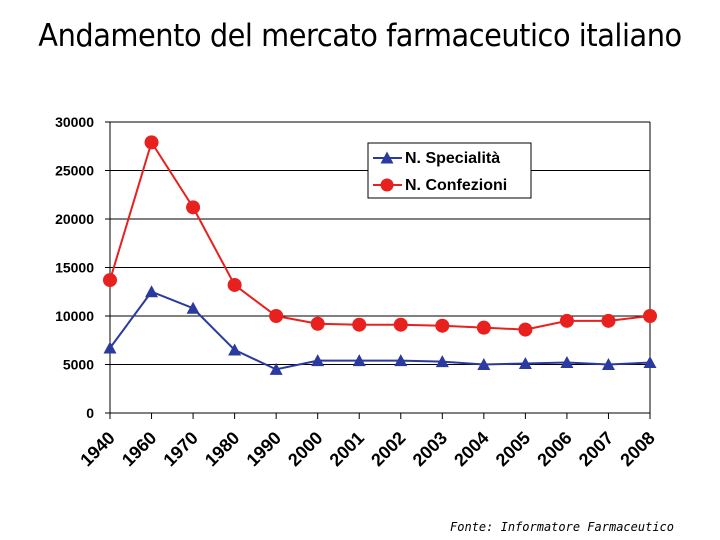 The height and width of the screenshot is (540, 720). What do you see at coordinates (276, 368) in the screenshot?
I see `point-specialita-1990` at bounding box center [276, 368].